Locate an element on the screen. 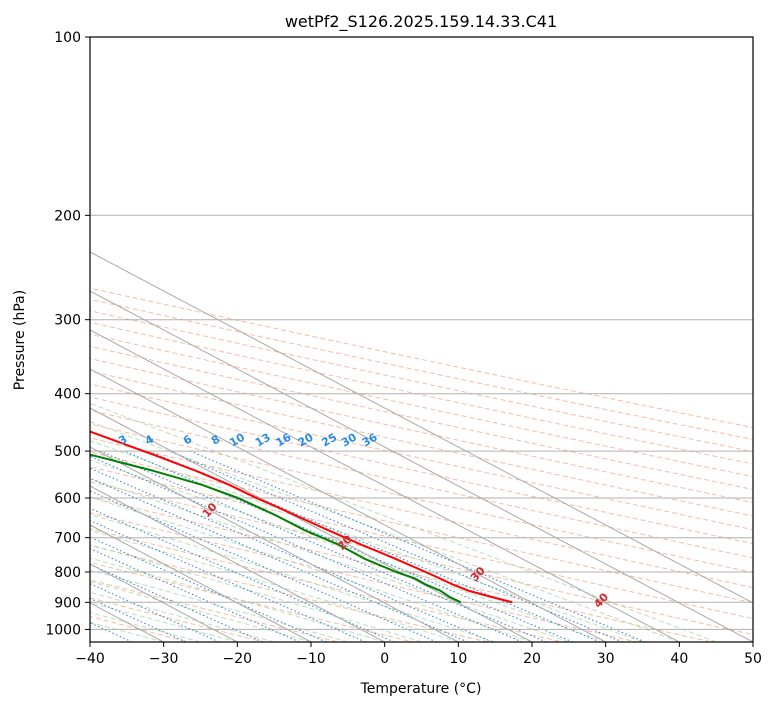 The height and width of the screenshot is (708, 775). x-tick-label: −10 is located at coordinates (311, 659).